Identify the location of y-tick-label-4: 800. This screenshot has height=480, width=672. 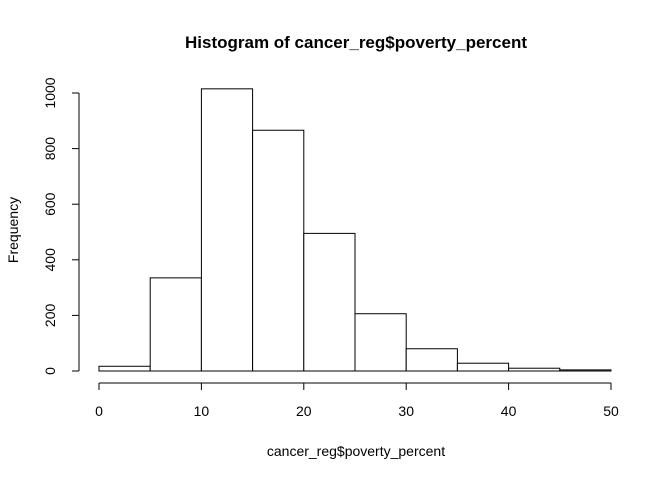
(50, 149).